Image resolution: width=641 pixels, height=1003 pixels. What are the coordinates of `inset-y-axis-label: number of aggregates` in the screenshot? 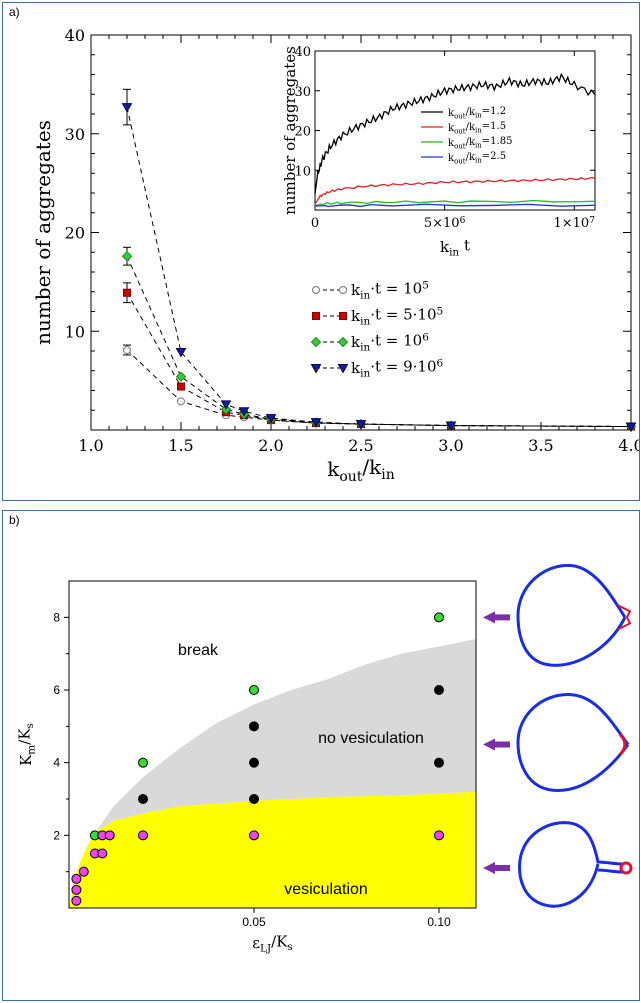 It's located at (290, 130).